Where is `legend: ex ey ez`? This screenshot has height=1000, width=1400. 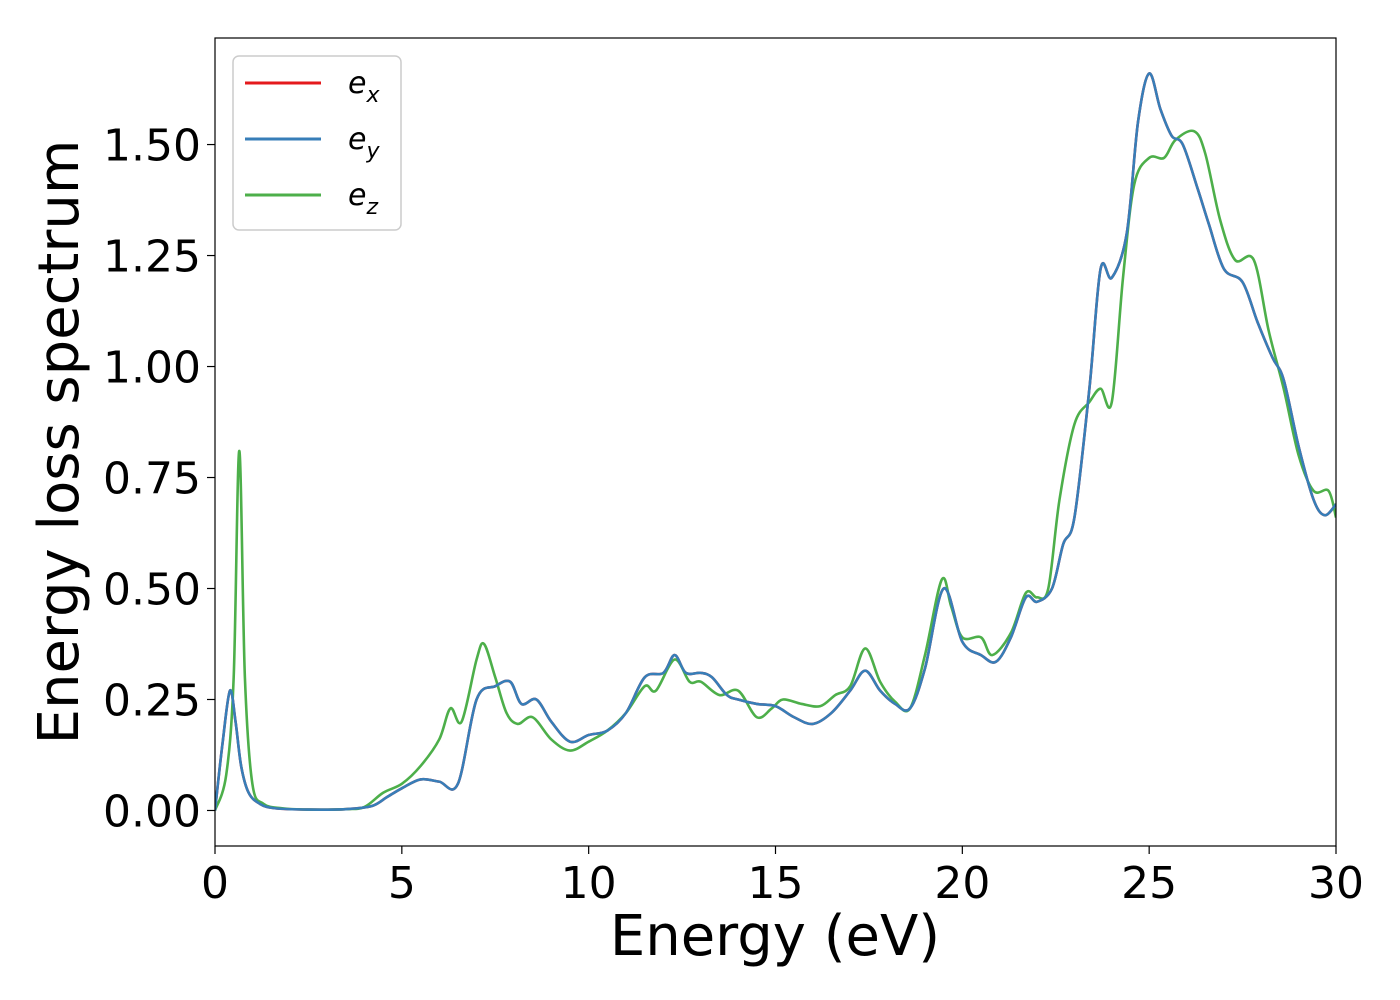
legend: ex ey ez is located at coordinates (317, 143).